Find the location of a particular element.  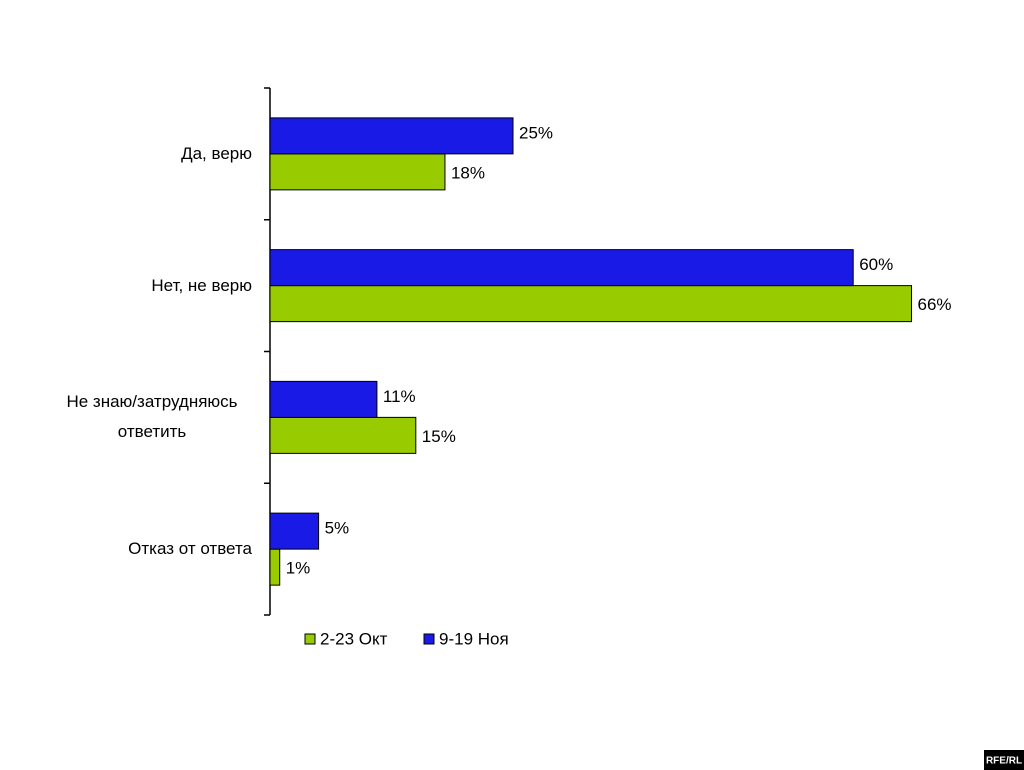

value-label: 1% is located at coordinates (298, 568).